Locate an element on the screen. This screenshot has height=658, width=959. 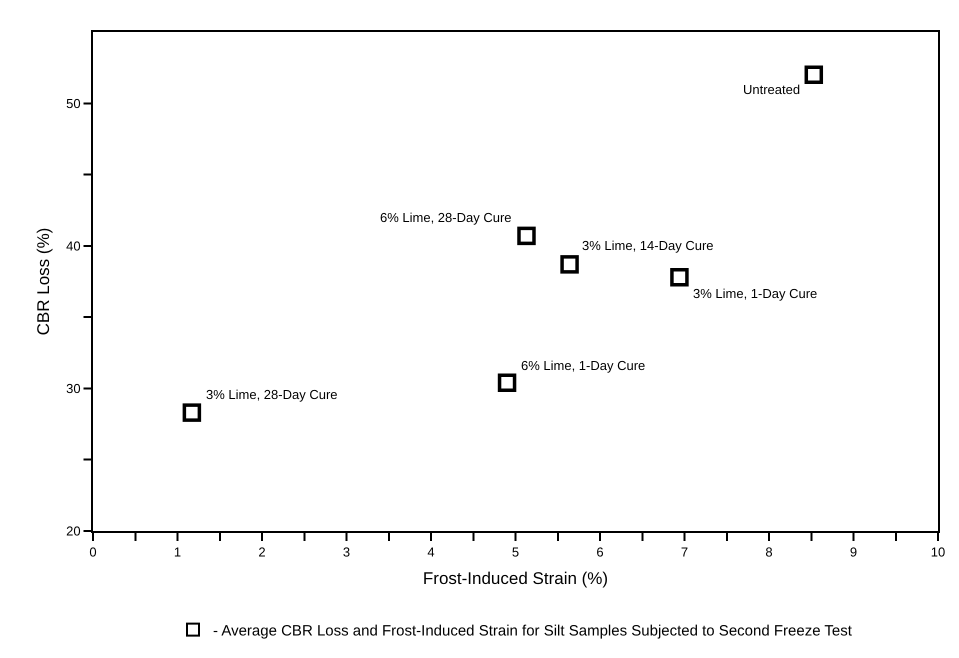
legend-label: - Average CBR Loss and Frost-Induced Strain for Silt Samples Subjected to Second Freeze Test is located at coordinates (533, 631).